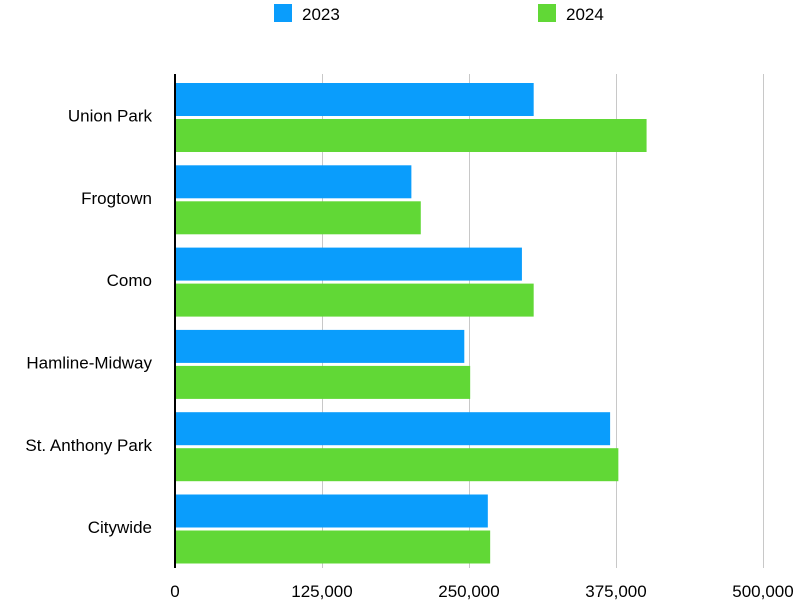 This screenshot has width=804, height=600. What do you see at coordinates (468, 591) in the screenshot?
I see `x-tick-label: 250,000` at bounding box center [468, 591].